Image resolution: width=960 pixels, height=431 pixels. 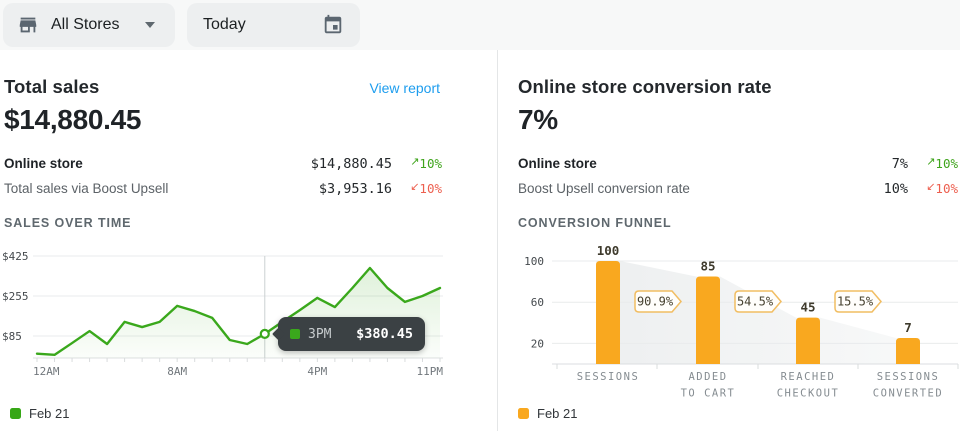 I want to click on svg-text: 54.5%, so click(x=755, y=302).